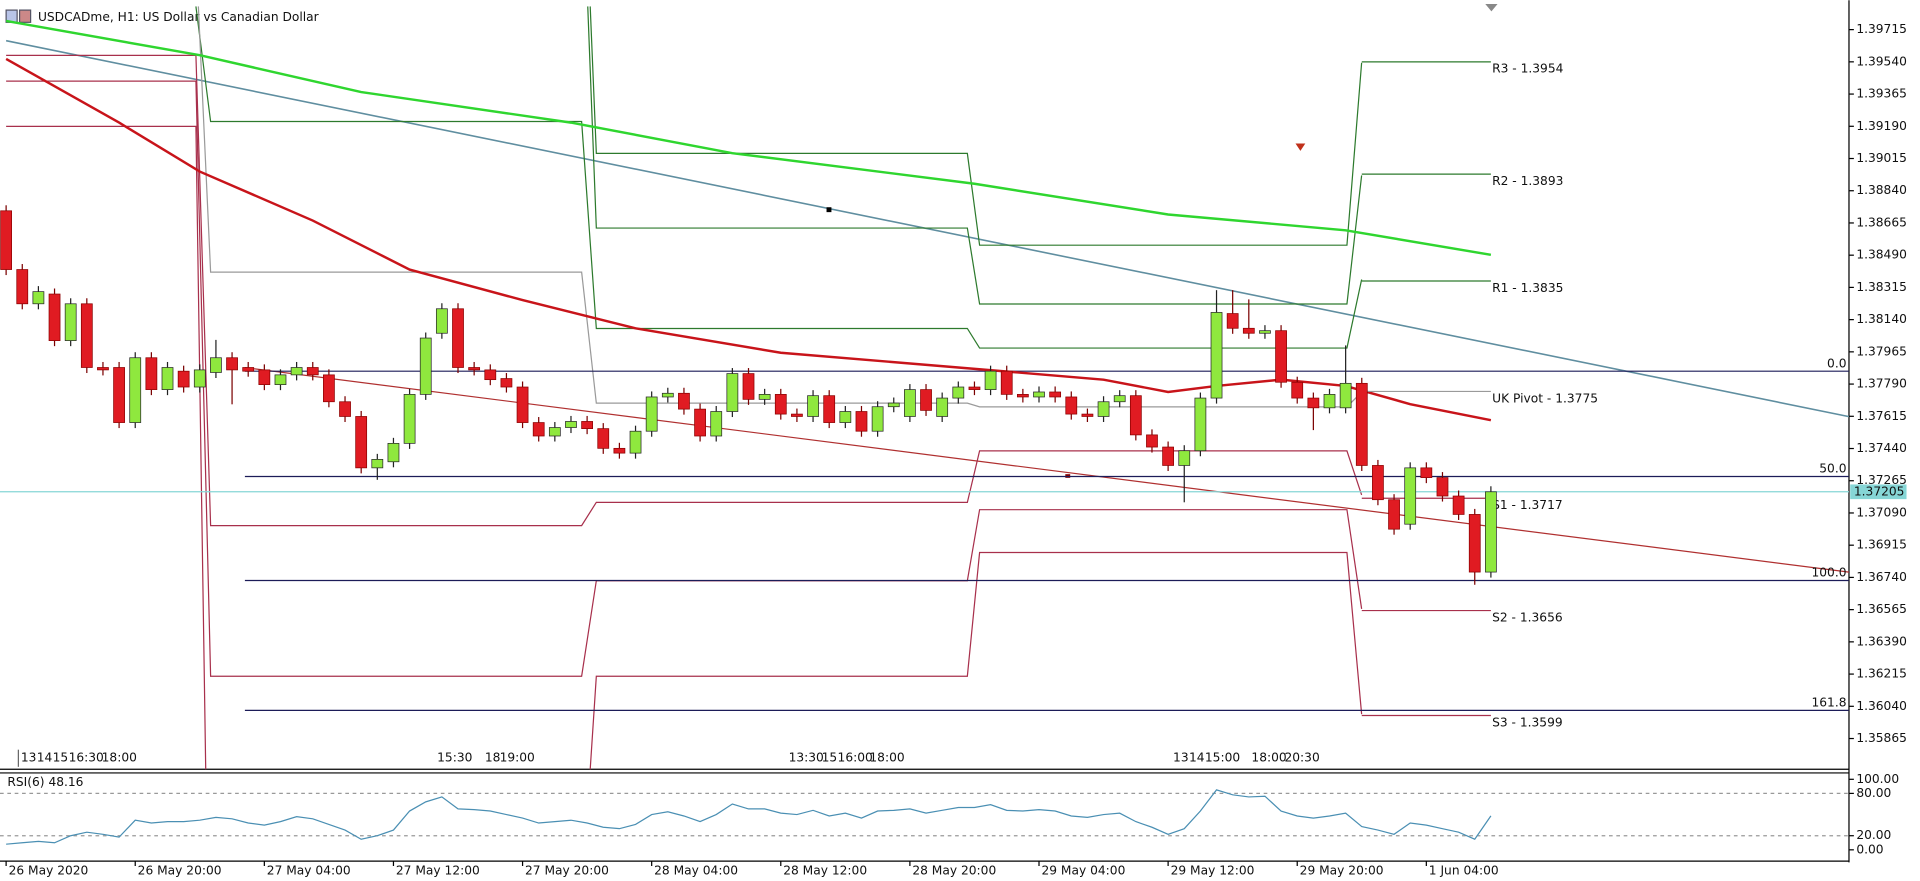 This screenshot has height=881, width=1920. I want to click on y-tick-label: 1.37790, so click(1881, 384).